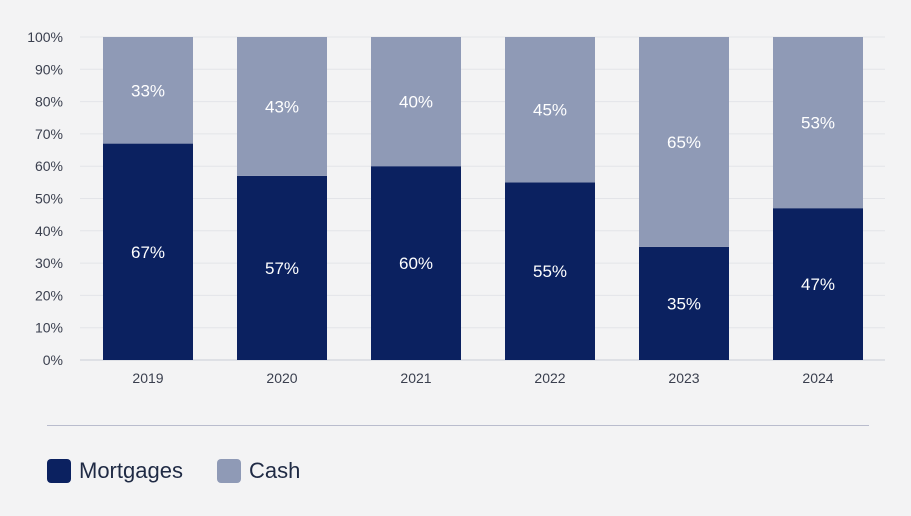 The image size is (911, 516). Describe the element at coordinates (49, 231) in the screenshot. I see `y-tick-label: 40%` at that location.